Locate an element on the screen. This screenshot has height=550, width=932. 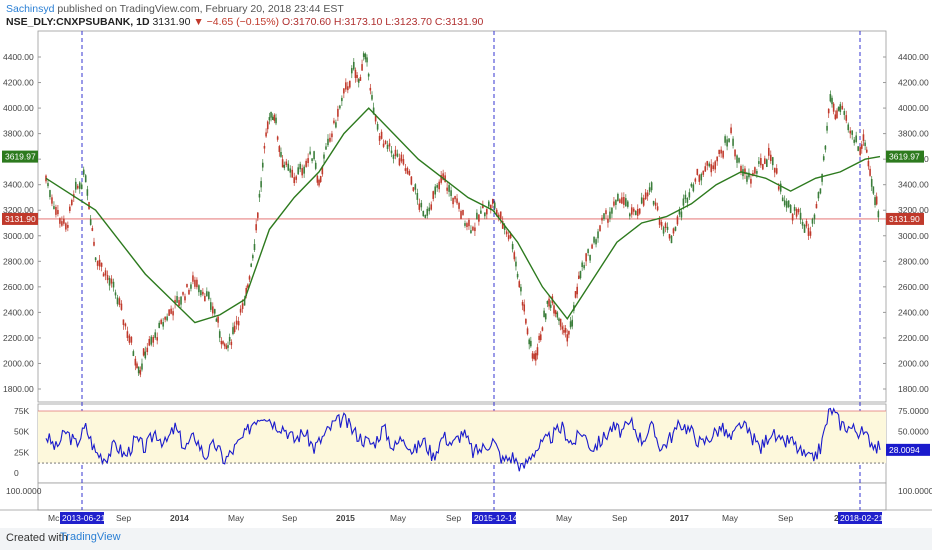
rsi-line is located at coordinates (463, 439).